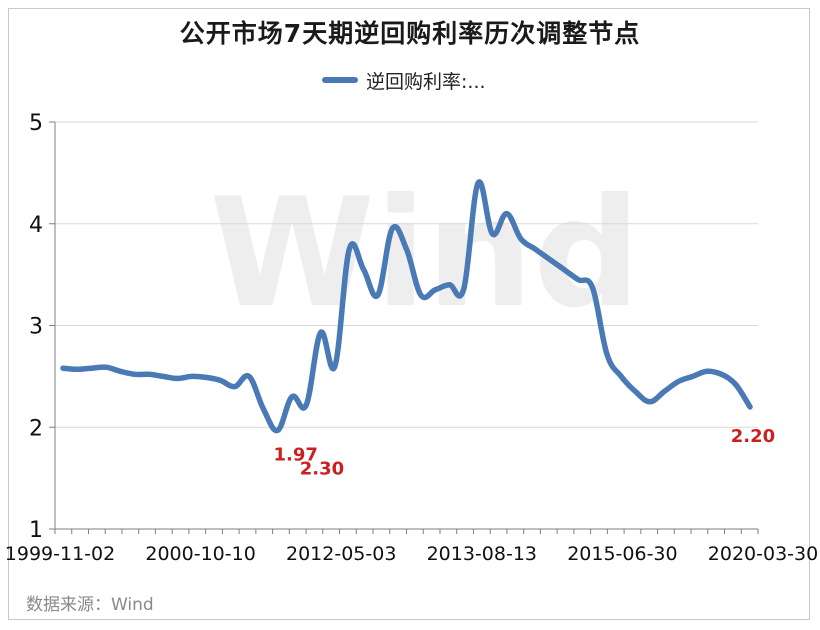 The height and width of the screenshot is (630, 820). Describe the element at coordinates (753, 436) in the screenshot. I see `data-label: 2.20` at that location.